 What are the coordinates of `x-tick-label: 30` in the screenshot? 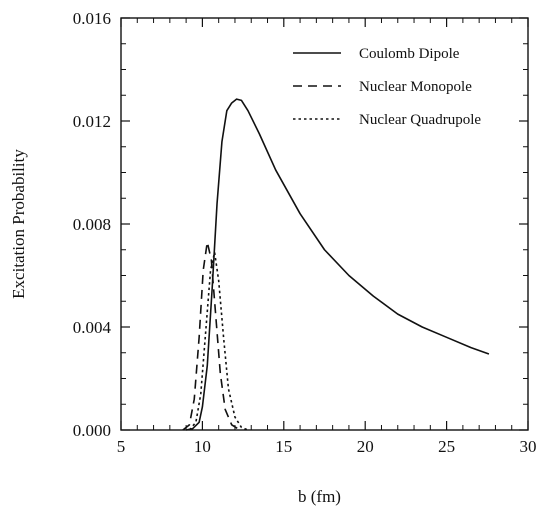 It's located at (528, 446).